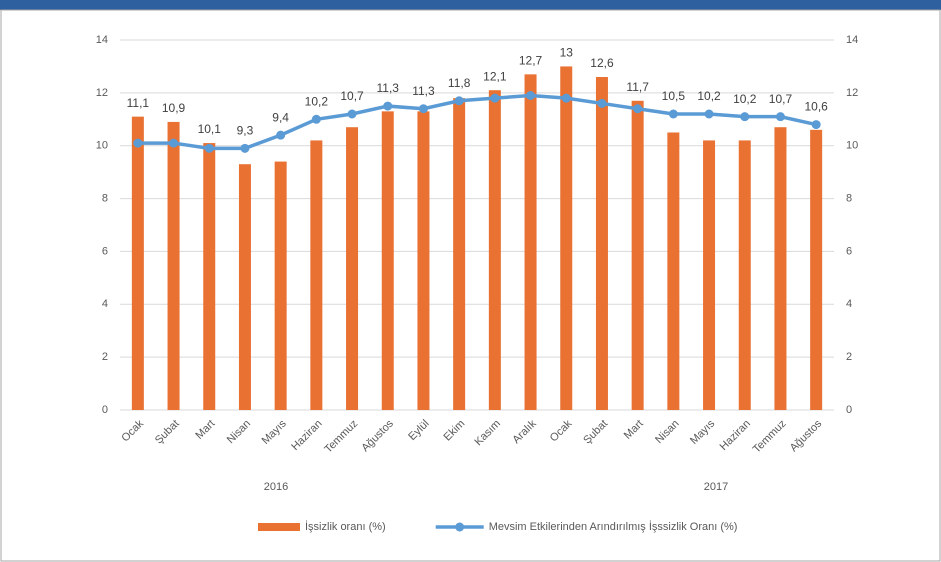 The width and height of the screenshot is (941, 562). What do you see at coordinates (210, 129) in the screenshot?
I see `data-label: 10,1` at bounding box center [210, 129].